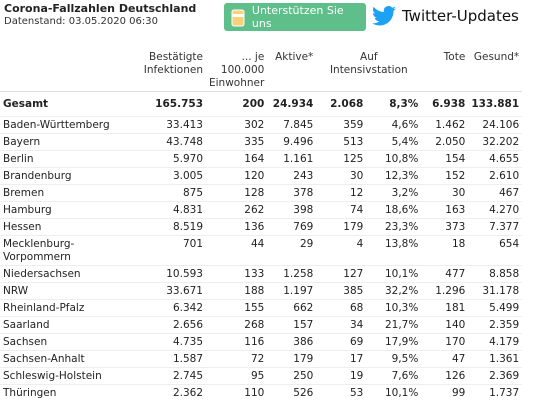 The height and width of the screenshot is (404, 550). I want to click on cell: 13,8%, so click(394, 250).